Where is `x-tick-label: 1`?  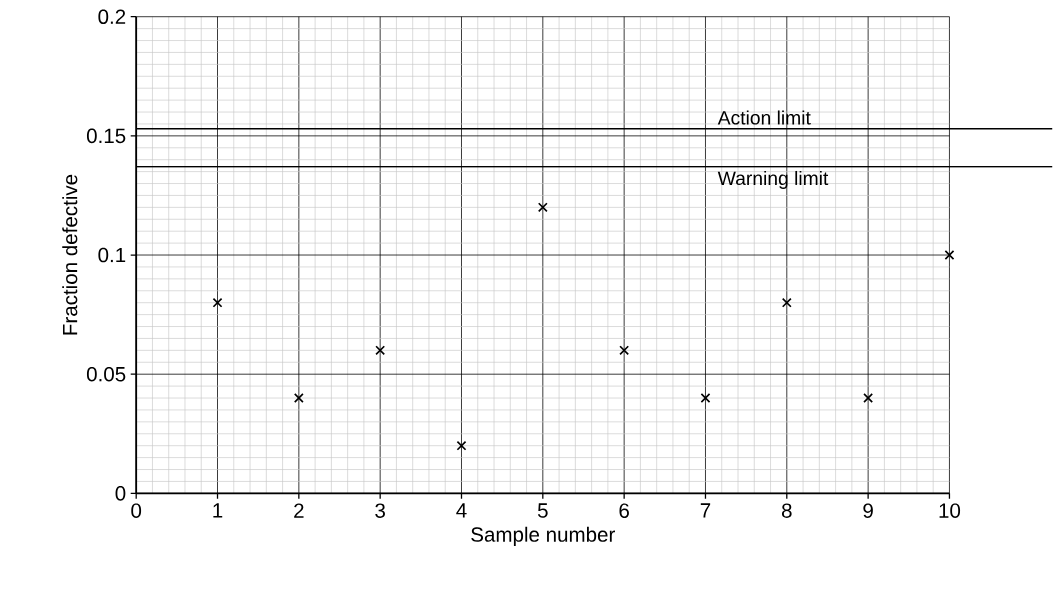 x-tick-label: 1 is located at coordinates (218, 510).